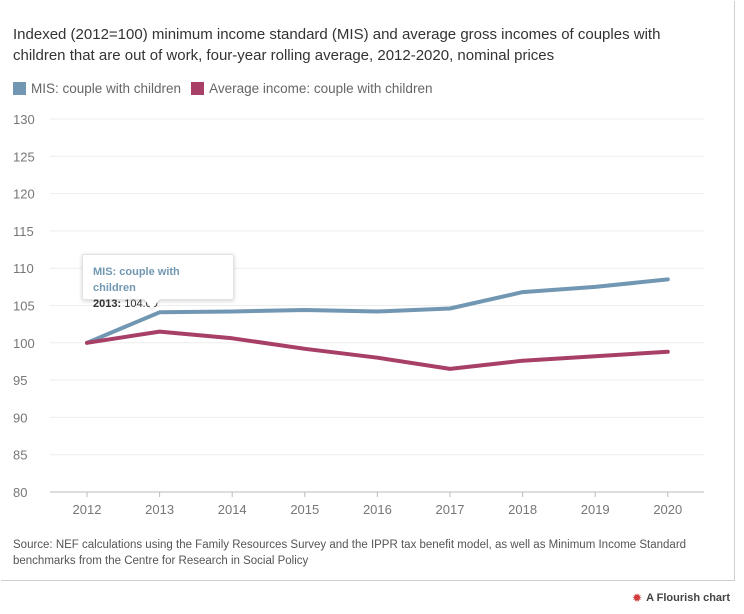  I want to click on tooltip-series-name: MIS: couple with children, so click(136, 280).